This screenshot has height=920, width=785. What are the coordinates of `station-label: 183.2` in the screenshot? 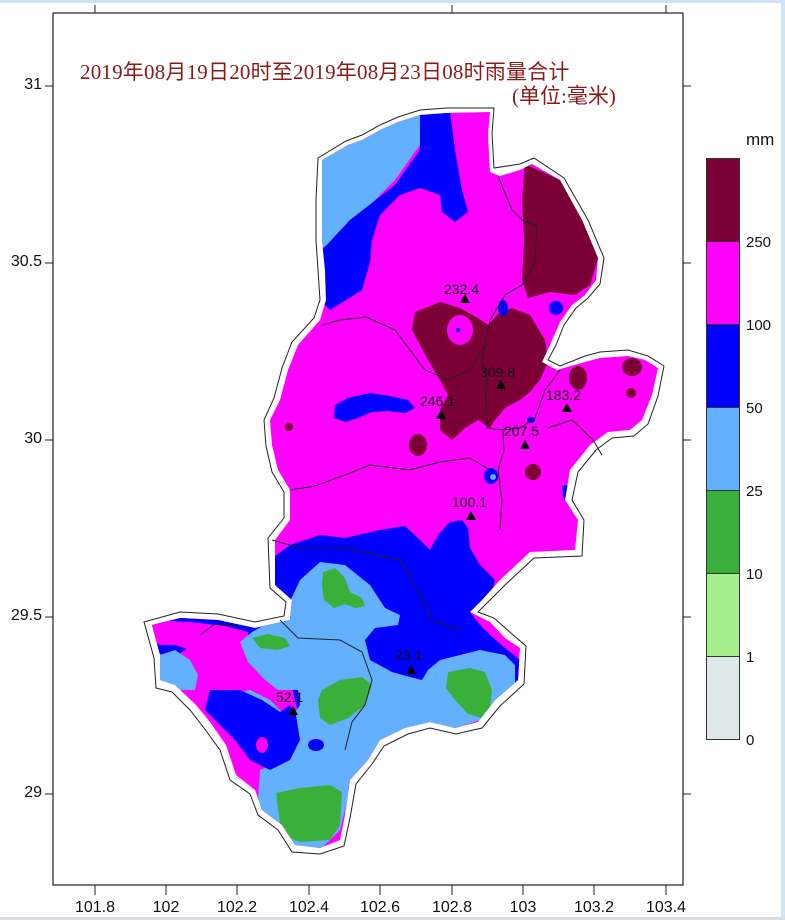 It's located at (564, 395).